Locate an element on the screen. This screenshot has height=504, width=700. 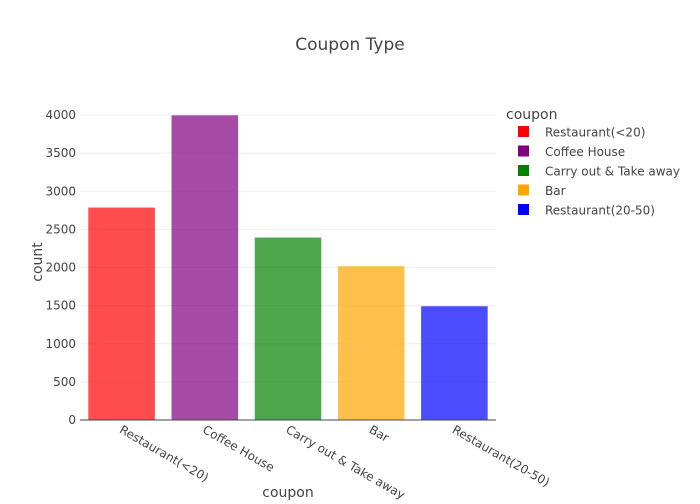
legend-label: Carry out & Take away is located at coordinates (612, 172).